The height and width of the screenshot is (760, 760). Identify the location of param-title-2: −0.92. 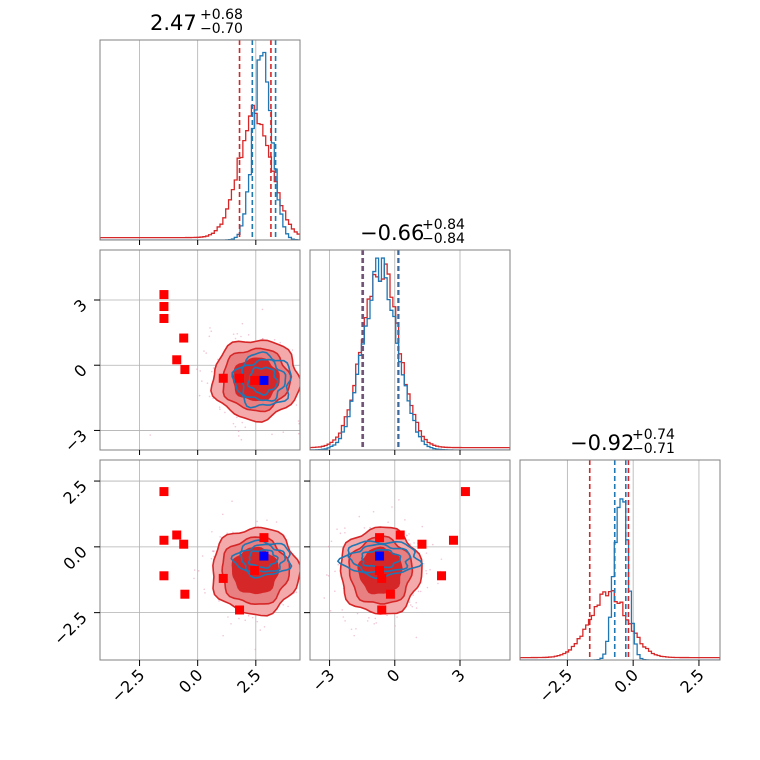
(602, 443).